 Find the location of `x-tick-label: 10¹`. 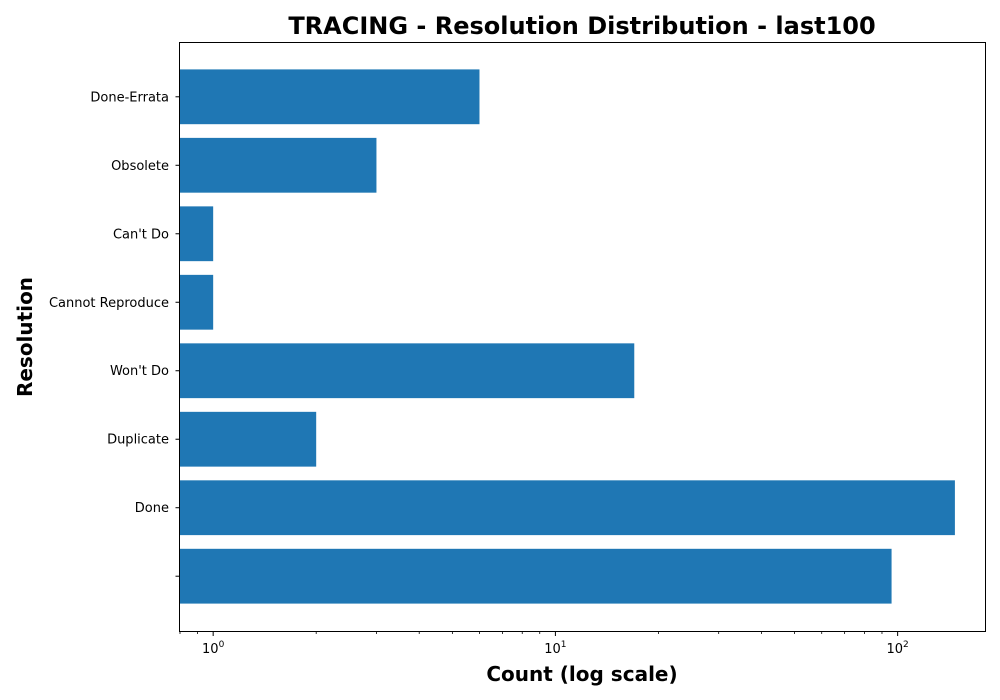

x-tick-label: 10¹ is located at coordinates (555, 648).